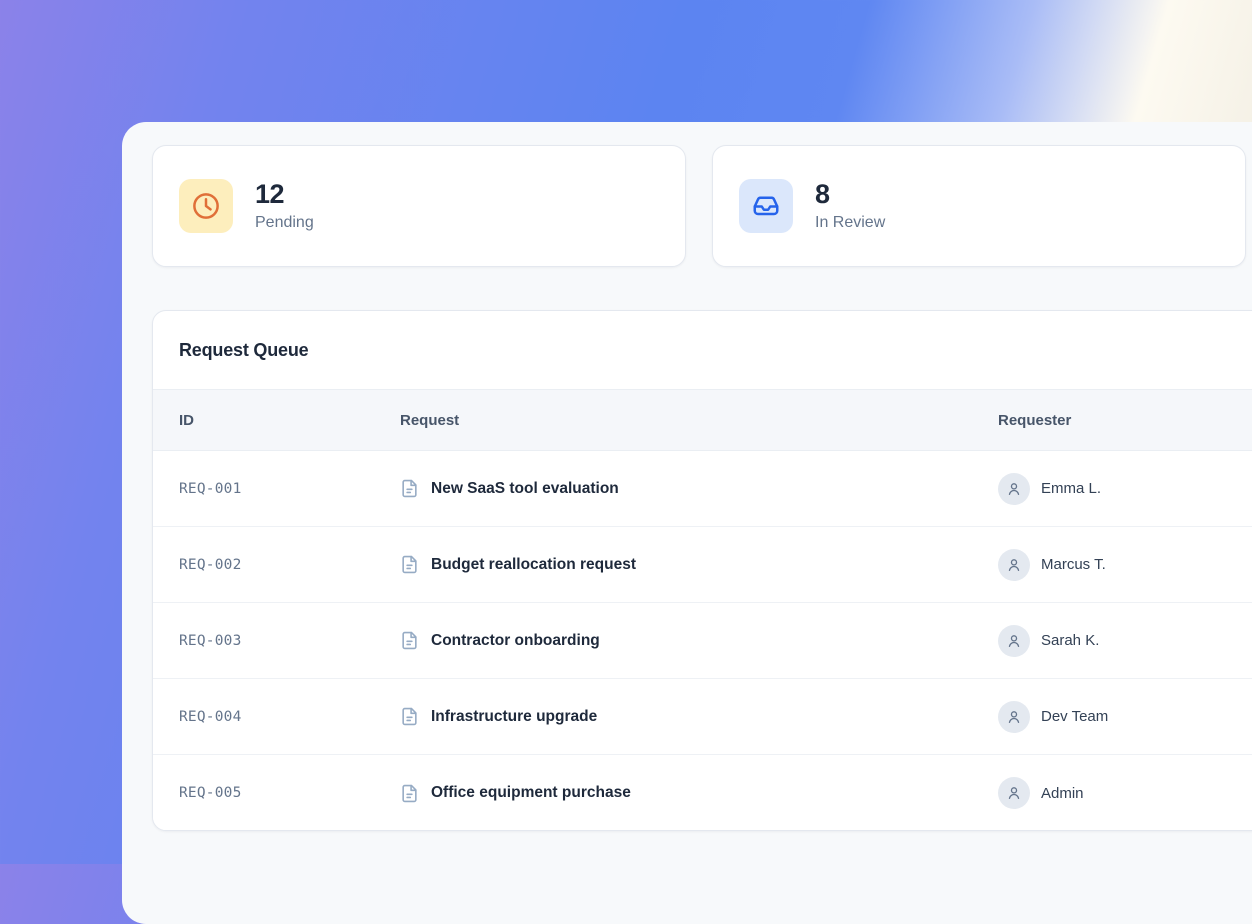 The width and height of the screenshot is (1252, 924). Describe the element at coordinates (284, 222) in the screenshot. I see `stat-label: Pending` at that location.